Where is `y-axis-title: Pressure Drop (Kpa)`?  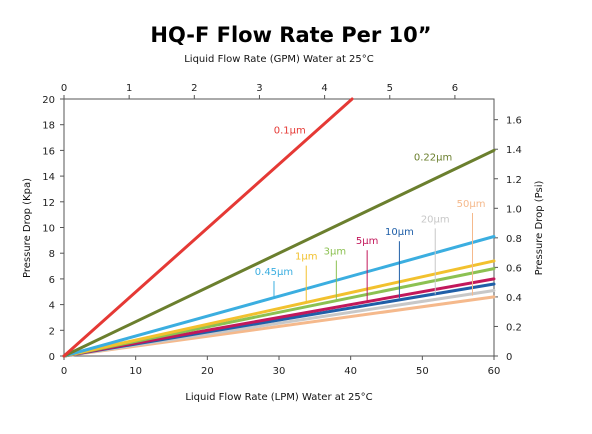 y-axis-title: Pressure Drop (Kpa) is located at coordinates (27, 228).